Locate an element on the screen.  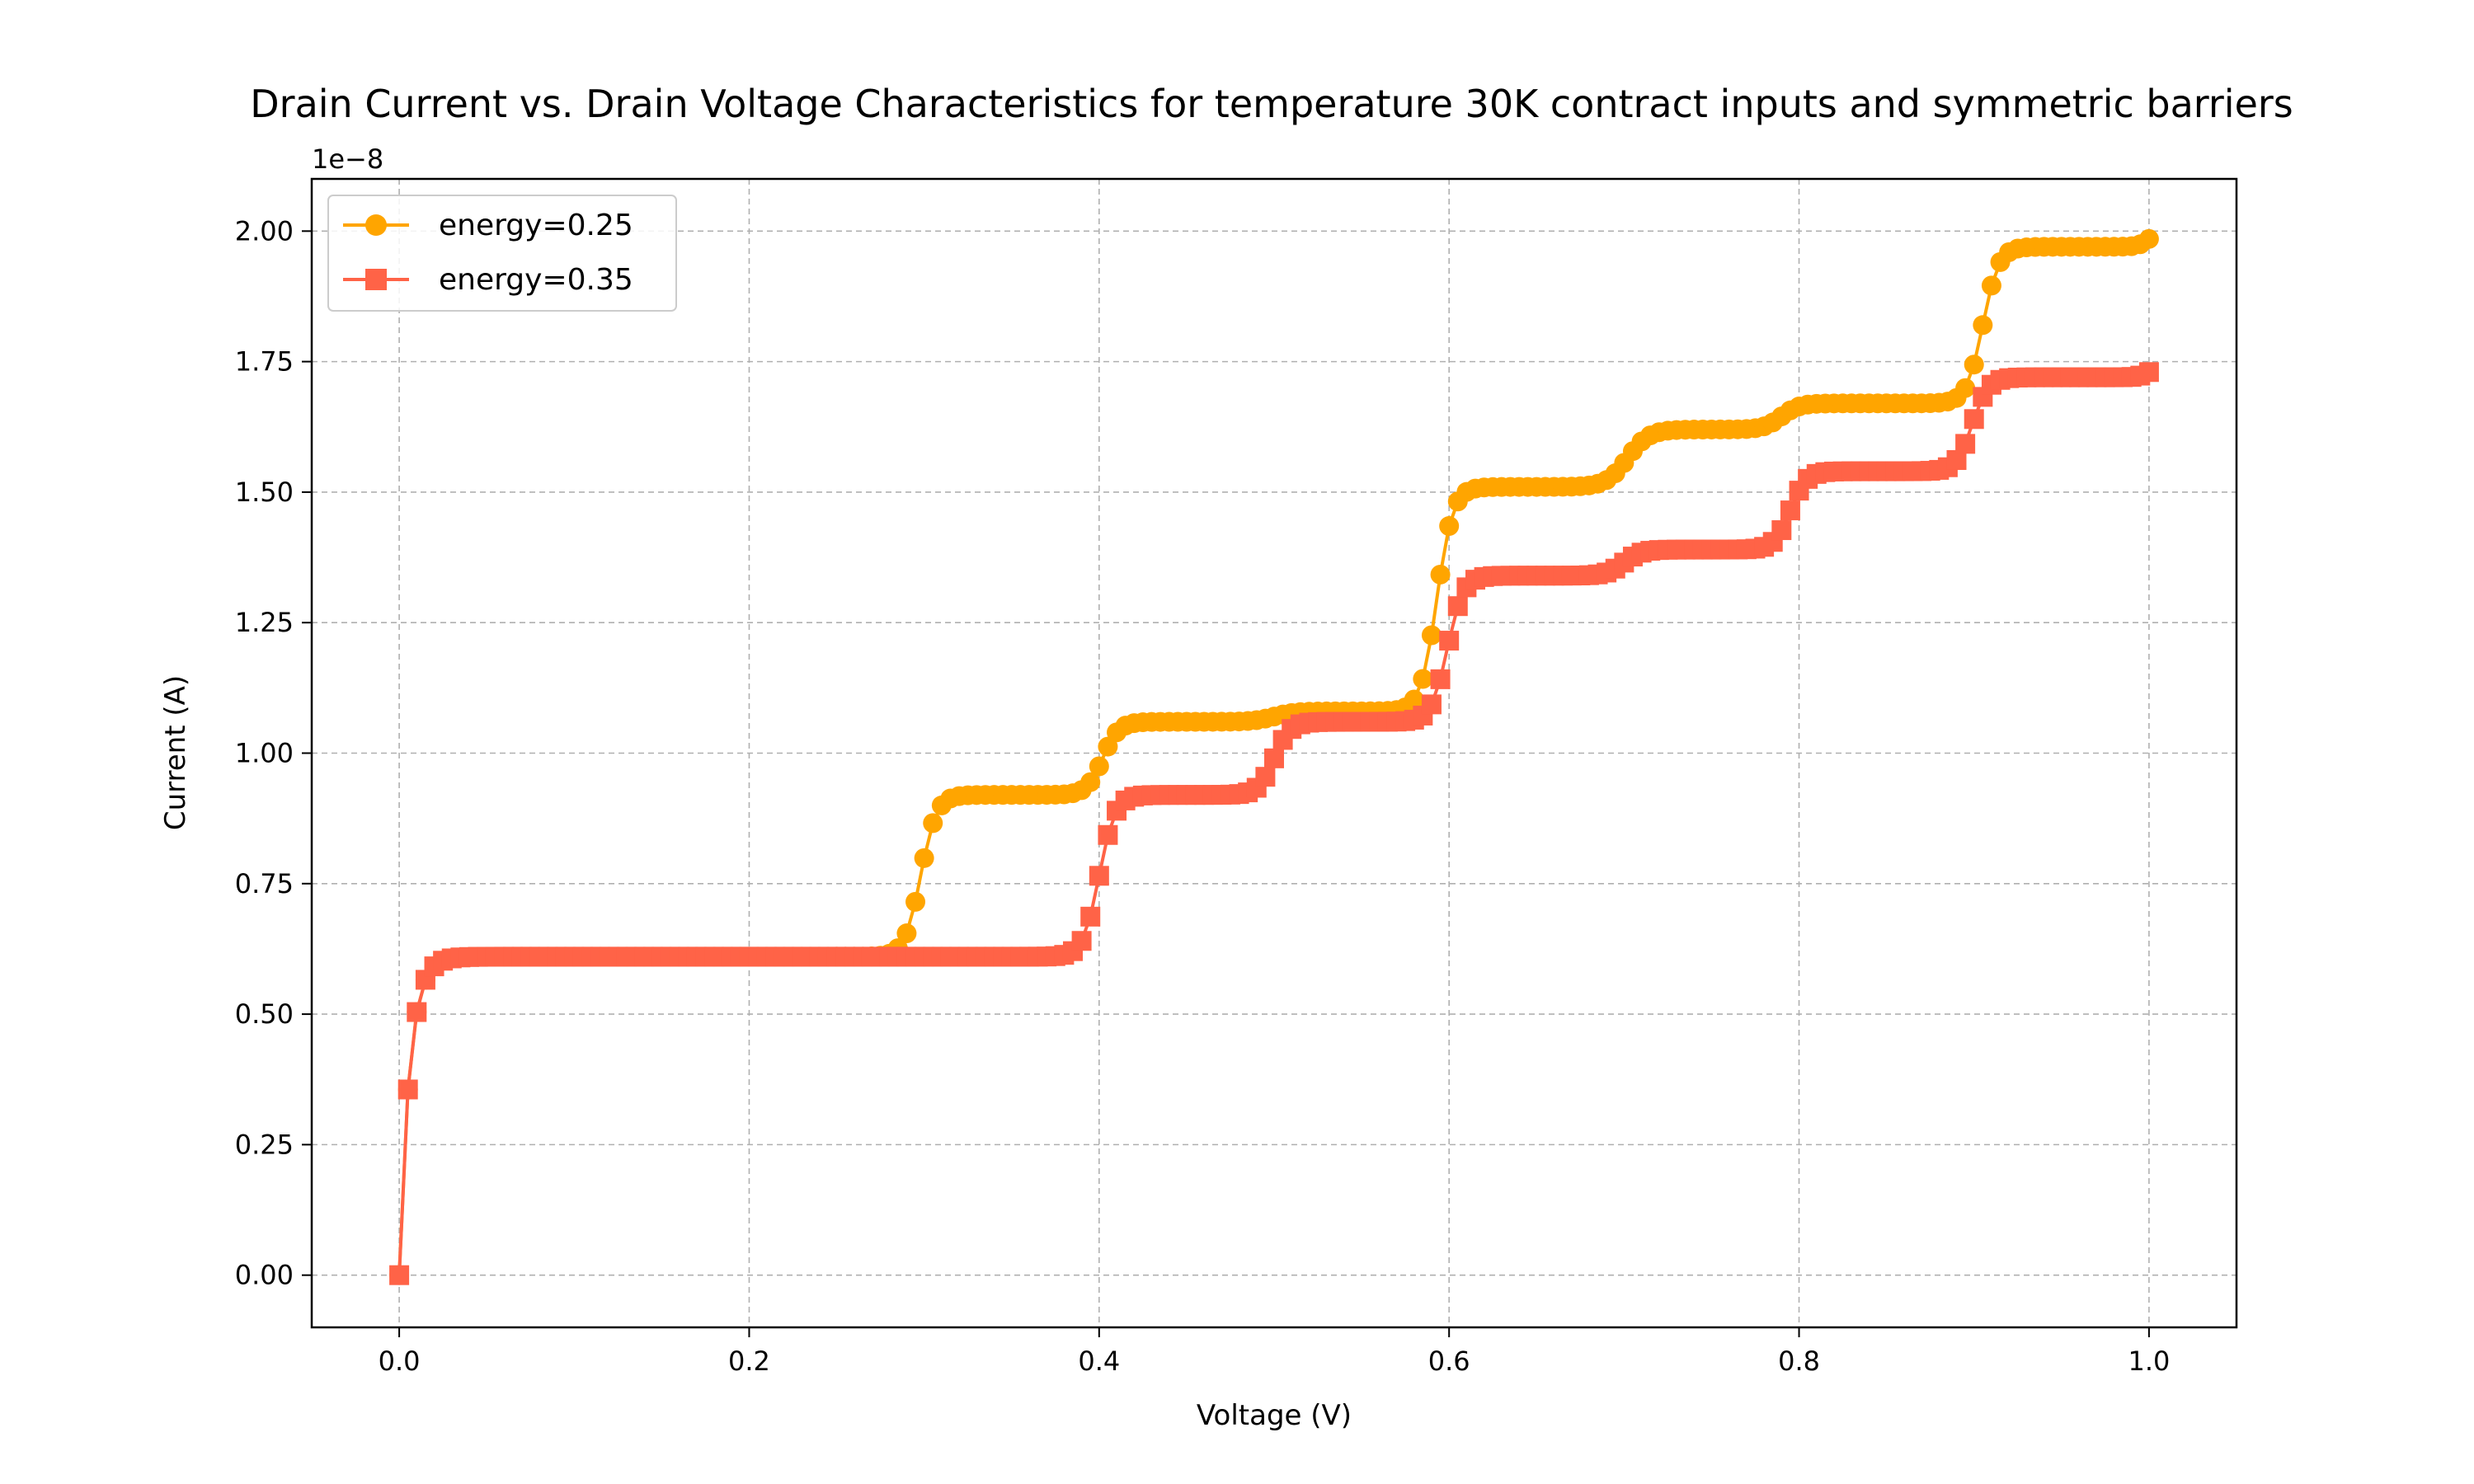
y-tick-label: 1.25 is located at coordinates (264, 622).